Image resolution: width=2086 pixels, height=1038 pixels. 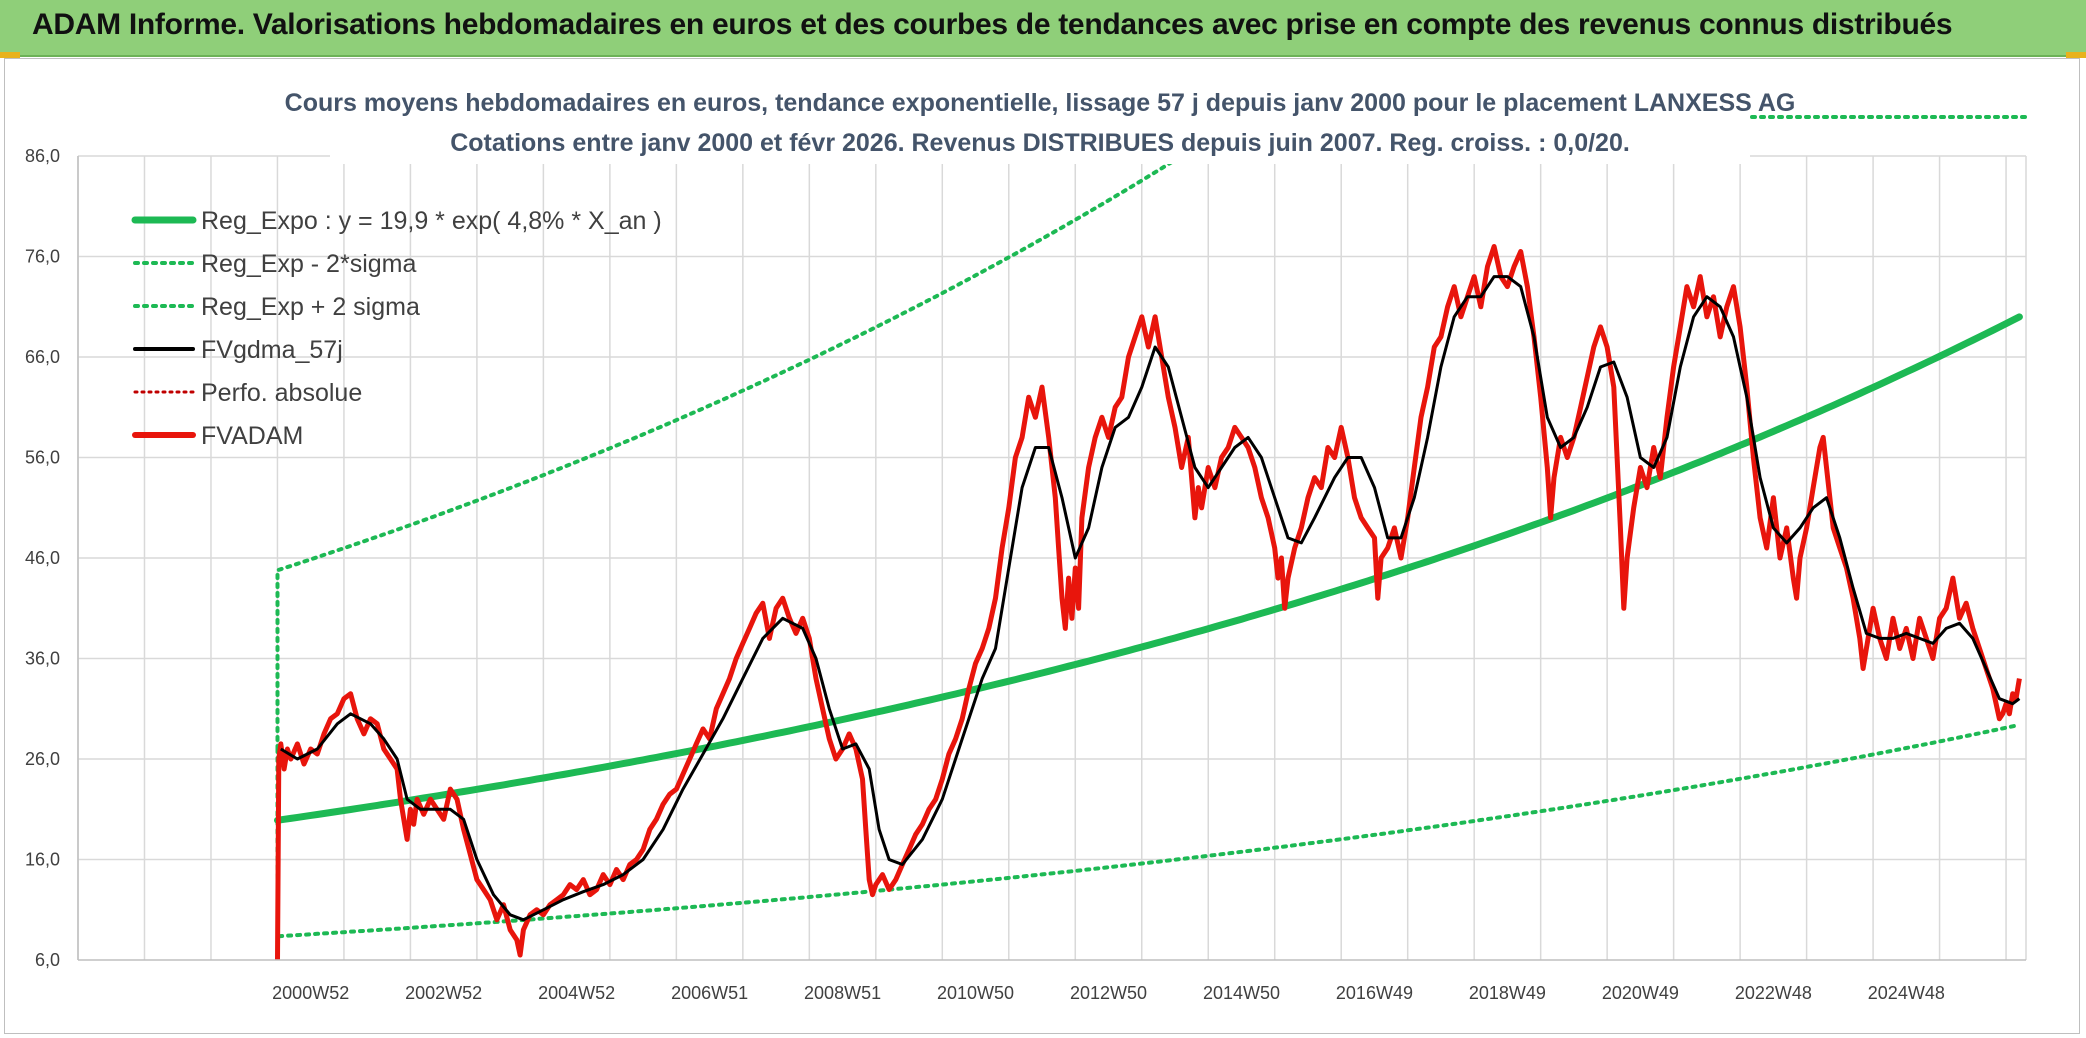 I want to click on legend-label: Reg_Exp - 2*sigma, so click(x=308, y=264).